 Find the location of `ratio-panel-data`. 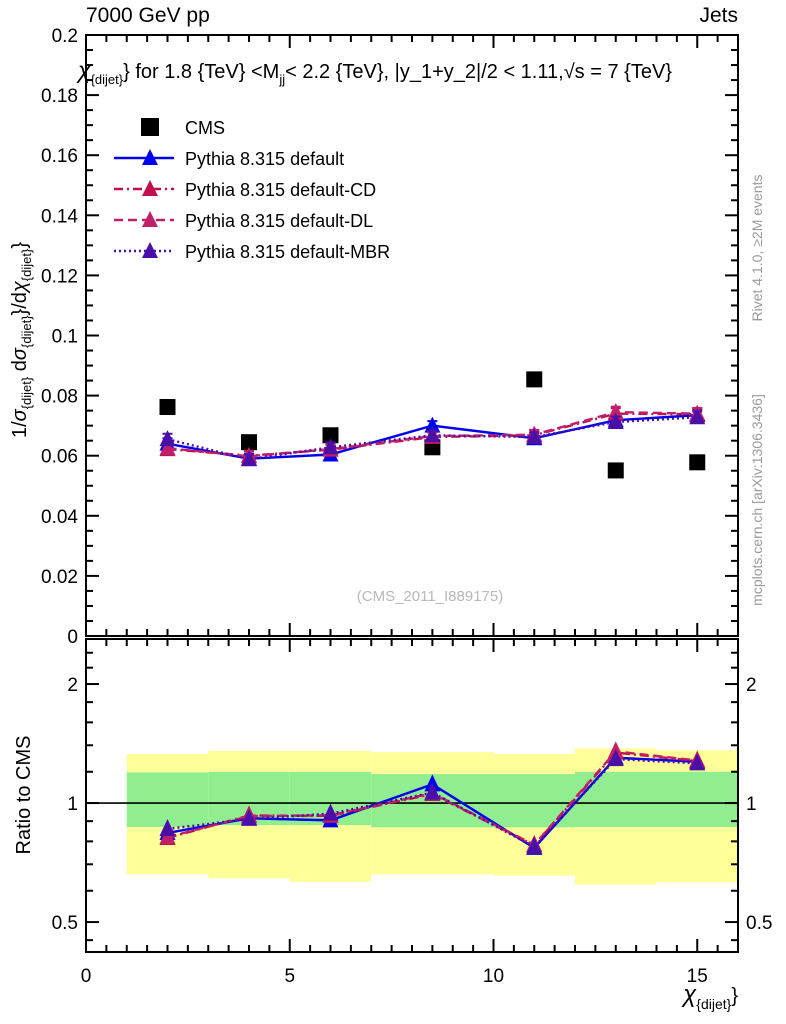

ratio-panel-data is located at coordinates (432, 798).